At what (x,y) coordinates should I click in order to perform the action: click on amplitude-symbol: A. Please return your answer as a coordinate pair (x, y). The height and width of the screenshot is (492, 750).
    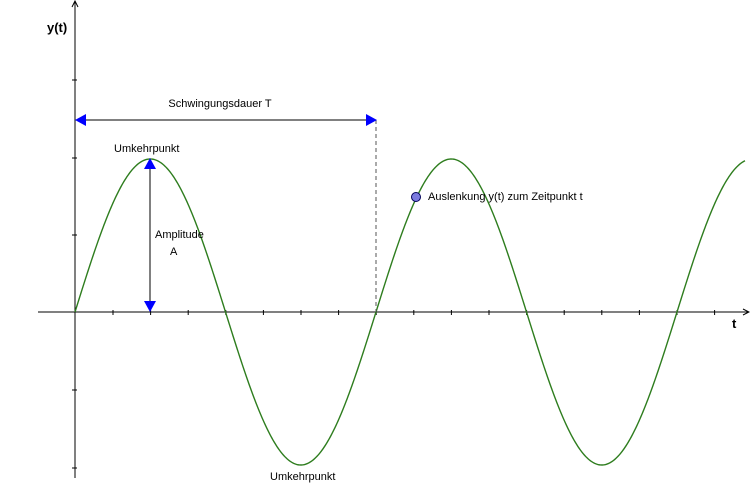
    Looking at the image, I should click on (174, 252).